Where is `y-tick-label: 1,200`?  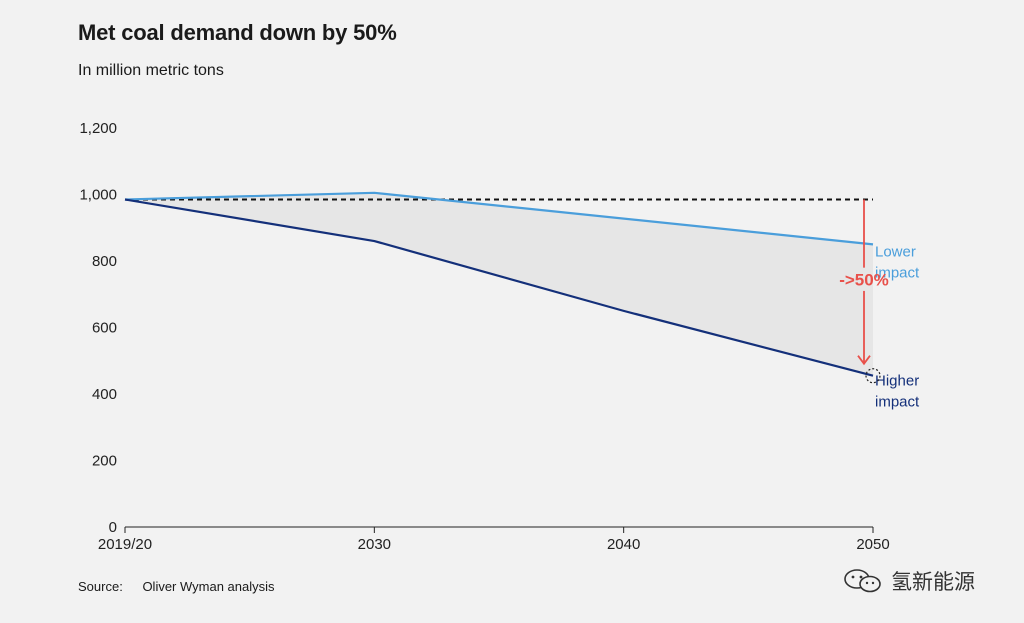 y-tick-label: 1,200 is located at coordinates (98, 128).